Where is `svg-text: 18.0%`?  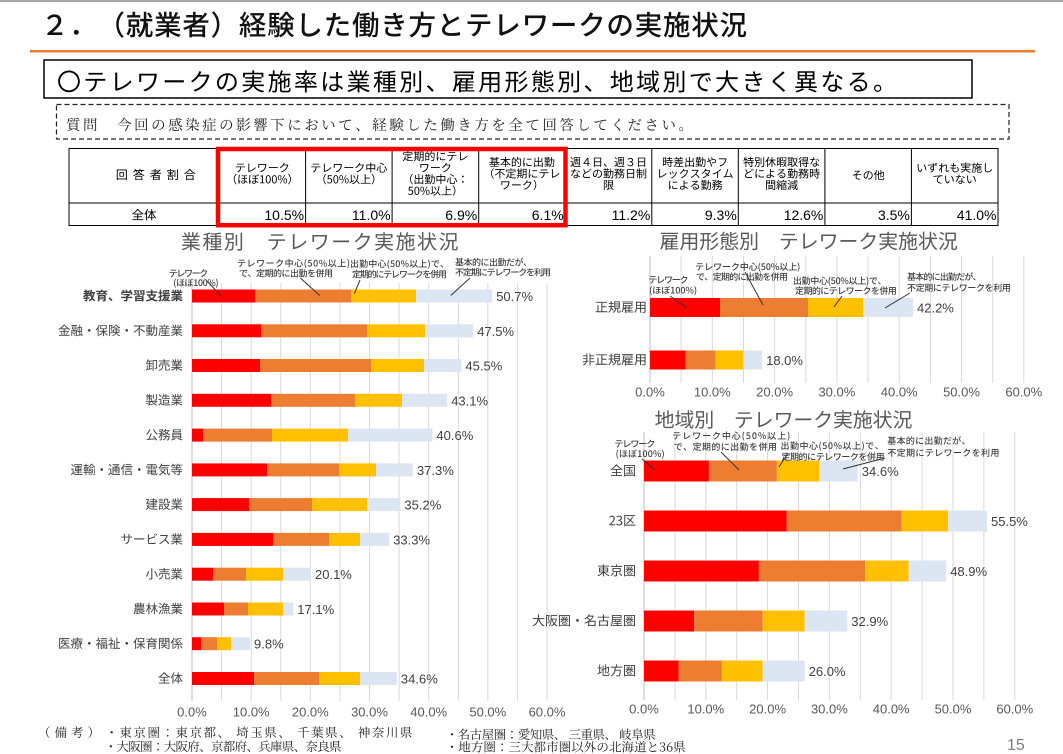
svg-text: 18.0% is located at coordinates (784, 360).